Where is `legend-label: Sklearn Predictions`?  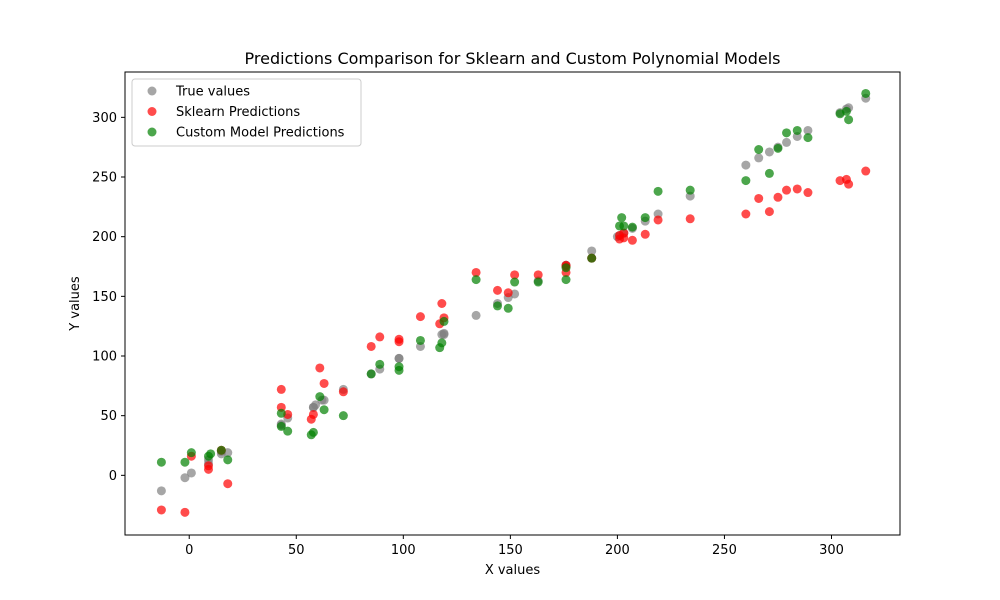
legend-label: Sklearn Predictions is located at coordinates (238, 112).